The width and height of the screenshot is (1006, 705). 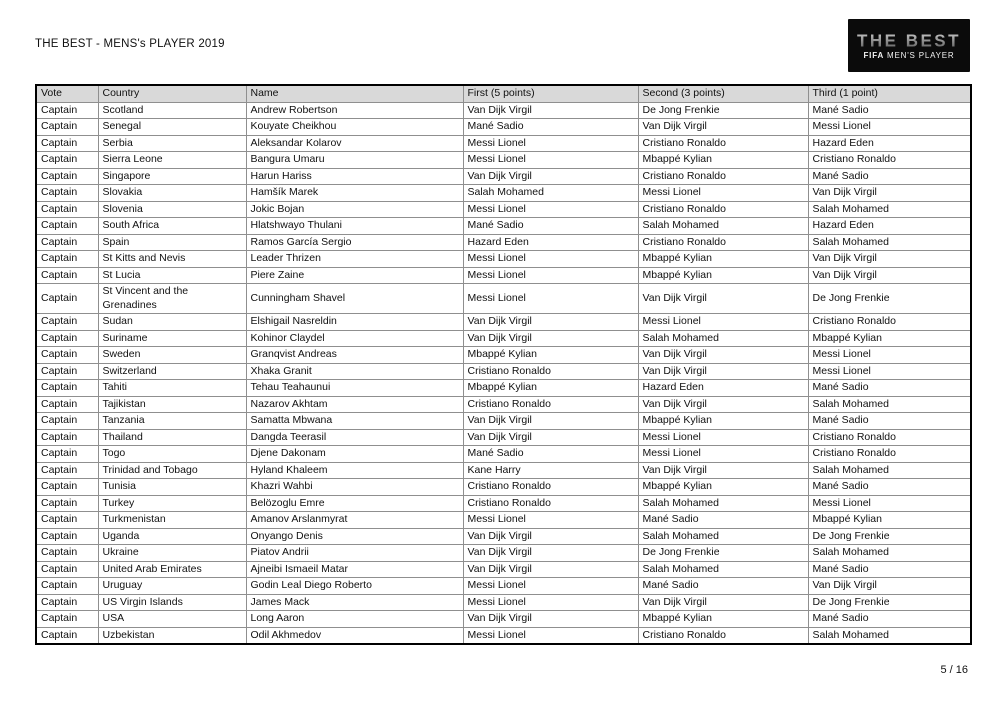 What do you see at coordinates (354, 470) in the screenshot?
I see `table-cell: Hyland Khaleem` at bounding box center [354, 470].